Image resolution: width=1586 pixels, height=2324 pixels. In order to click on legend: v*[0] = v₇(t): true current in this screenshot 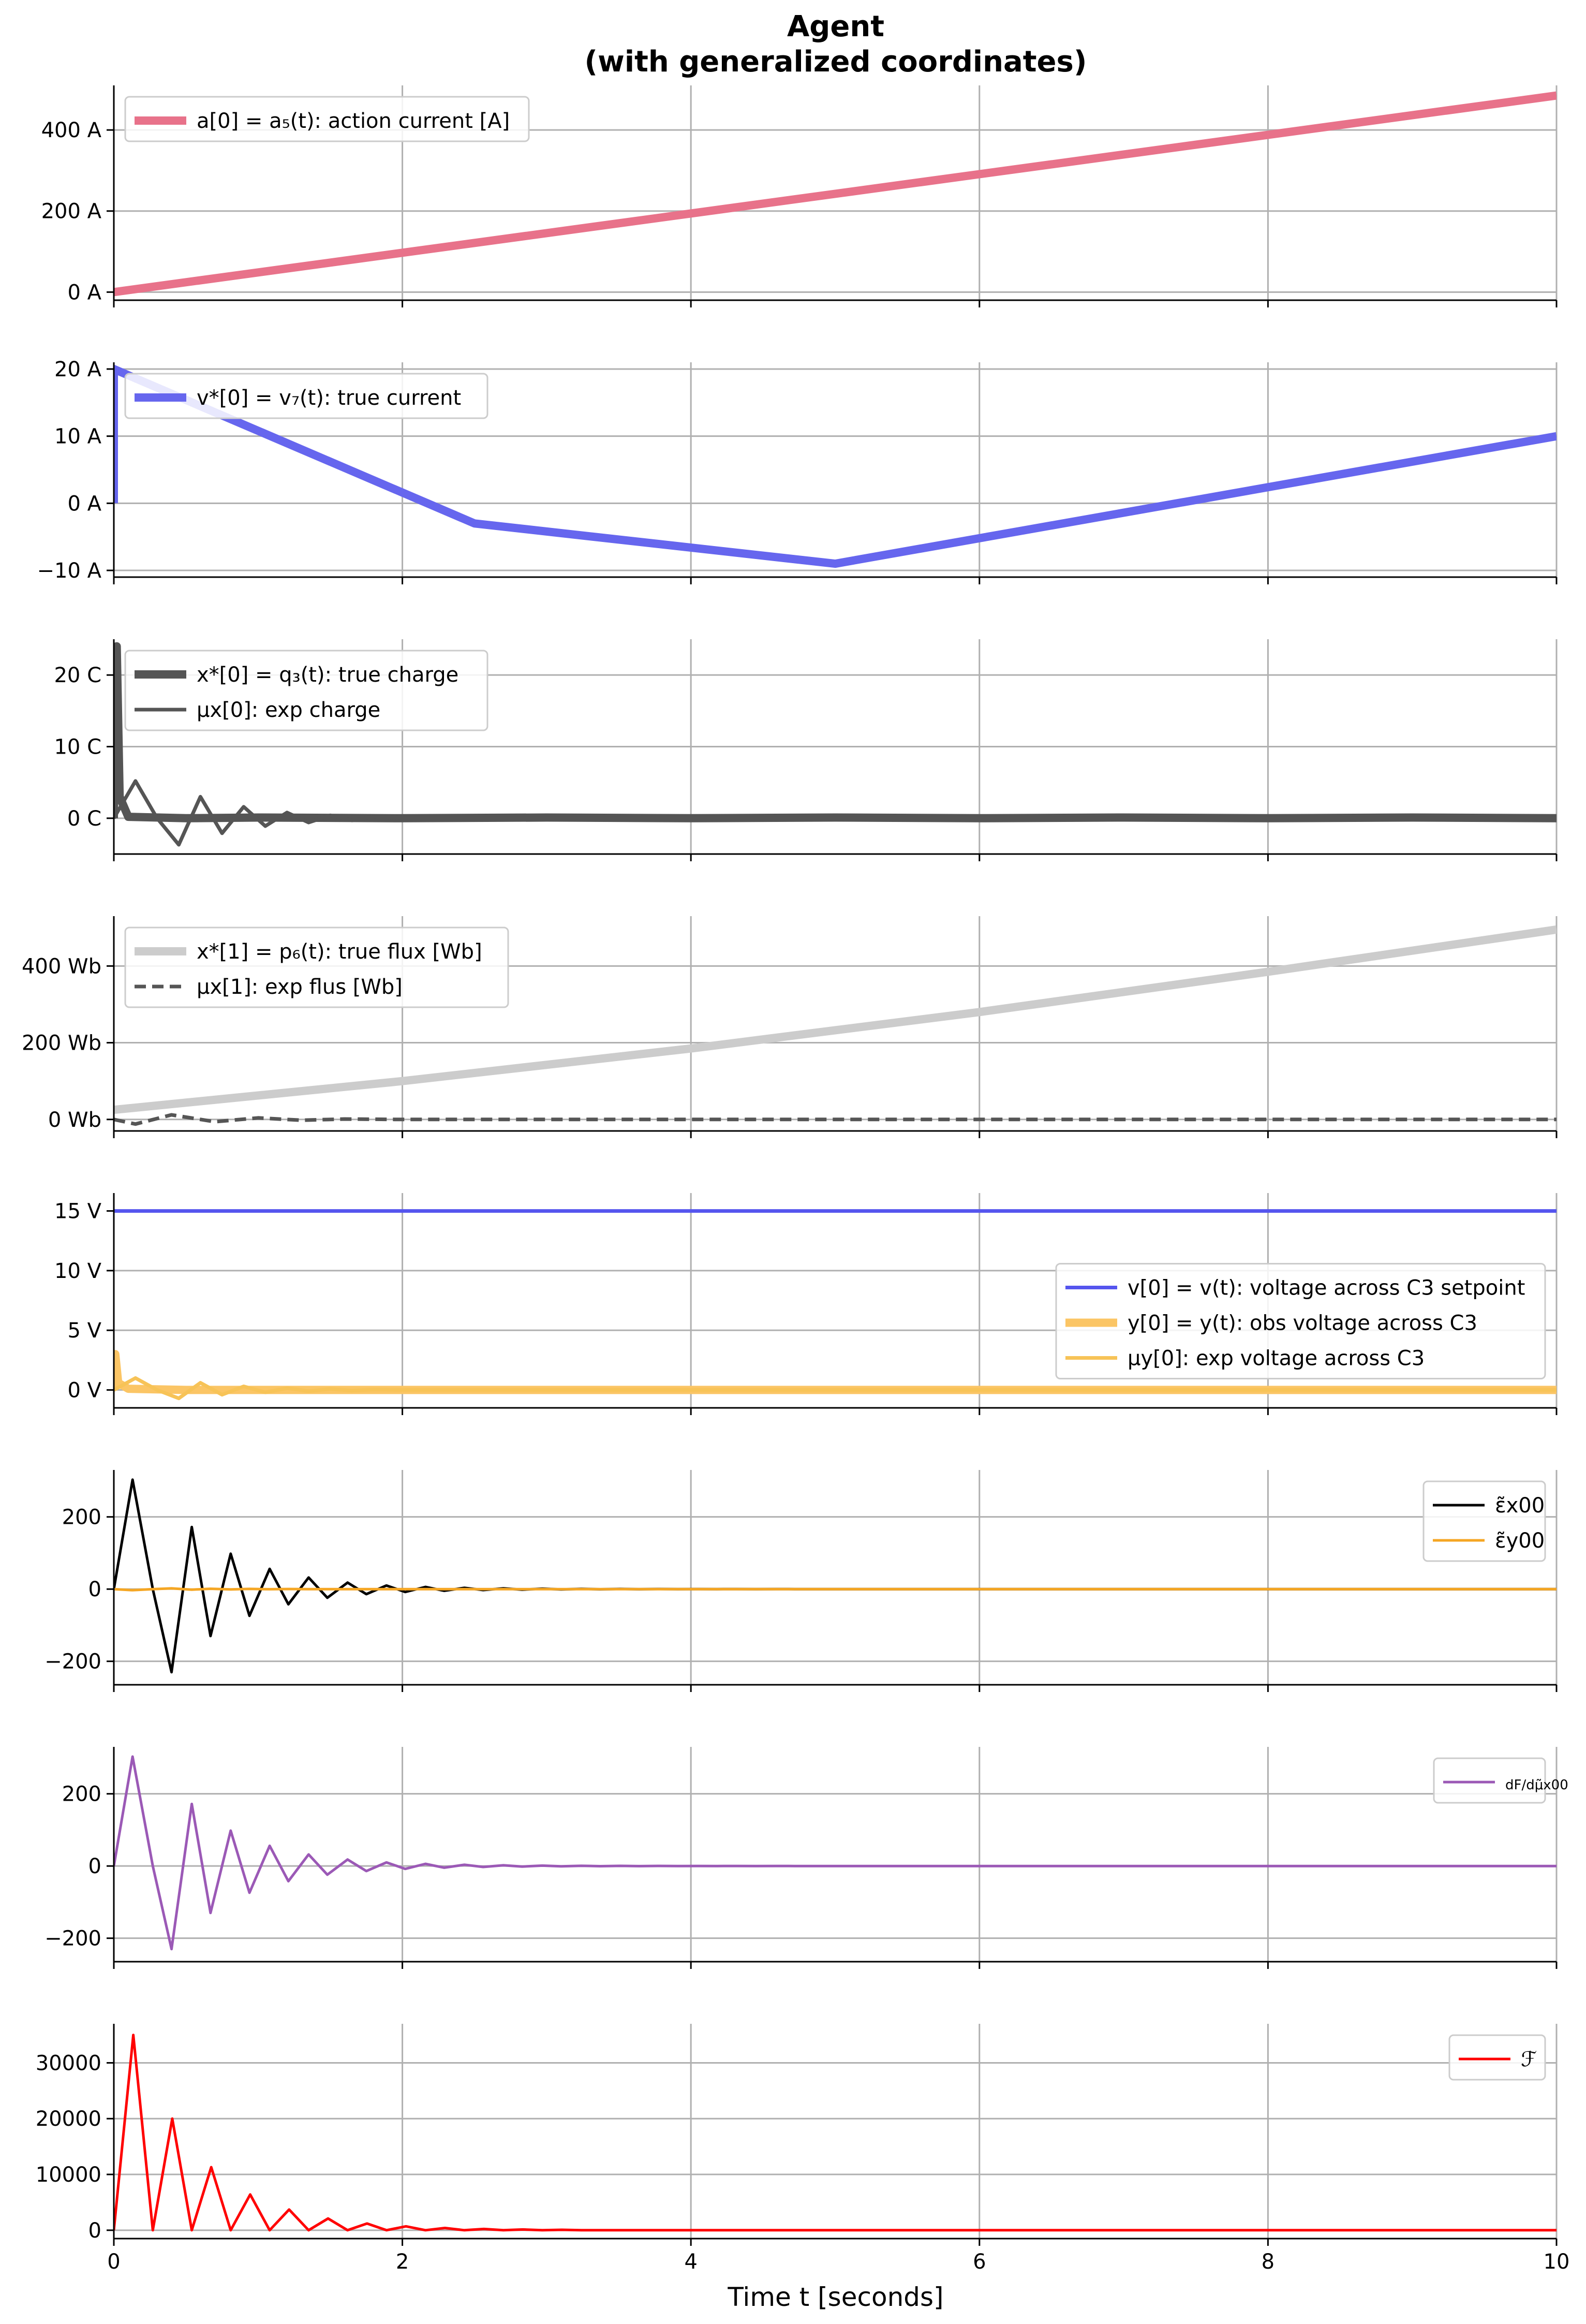, I will do `click(306, 396)`.